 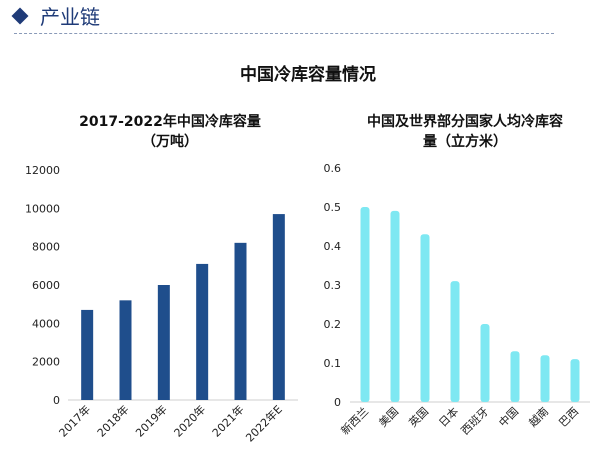 I want to click on y-tick-label: 12000, so click(x=42, y=170).